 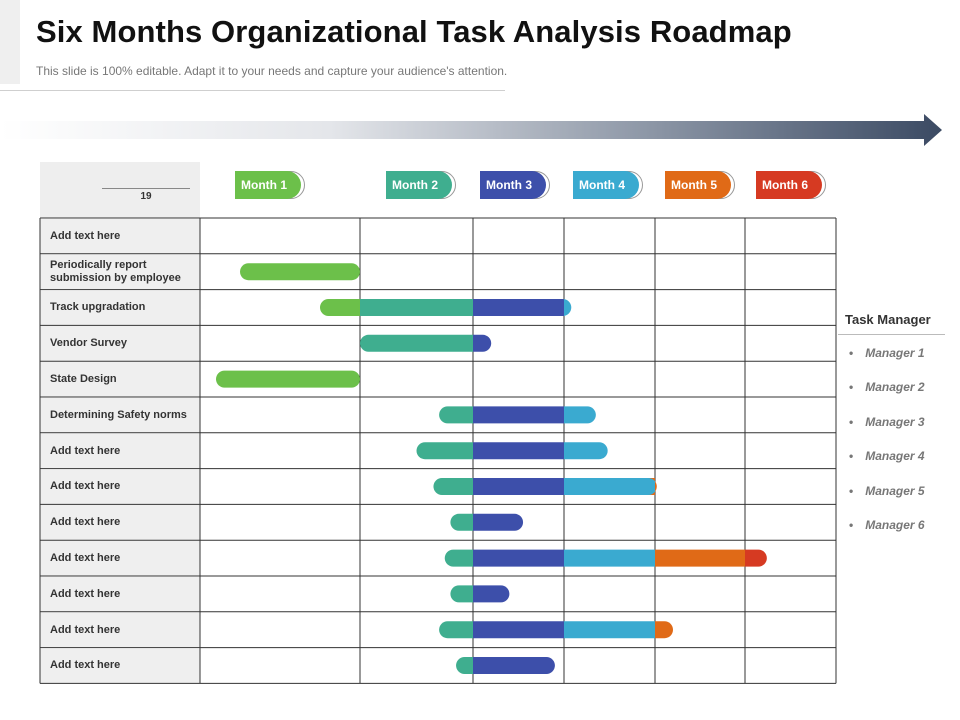 I want to click on task-manager-title: Task Manager, so click(x=888, y=319).